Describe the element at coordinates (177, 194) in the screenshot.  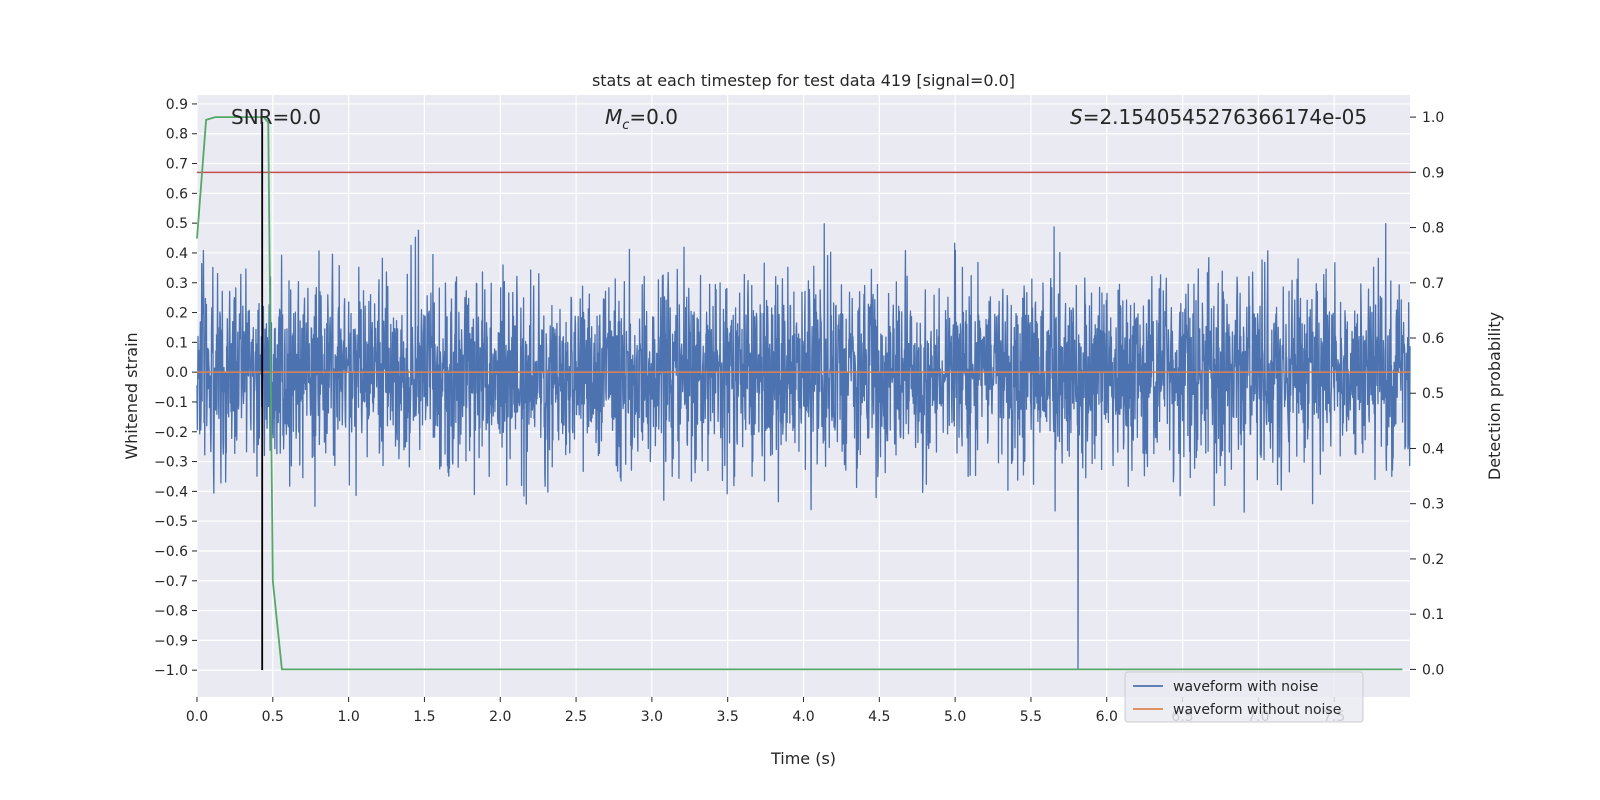
I see `left-tick-label: 0.6` at that location.